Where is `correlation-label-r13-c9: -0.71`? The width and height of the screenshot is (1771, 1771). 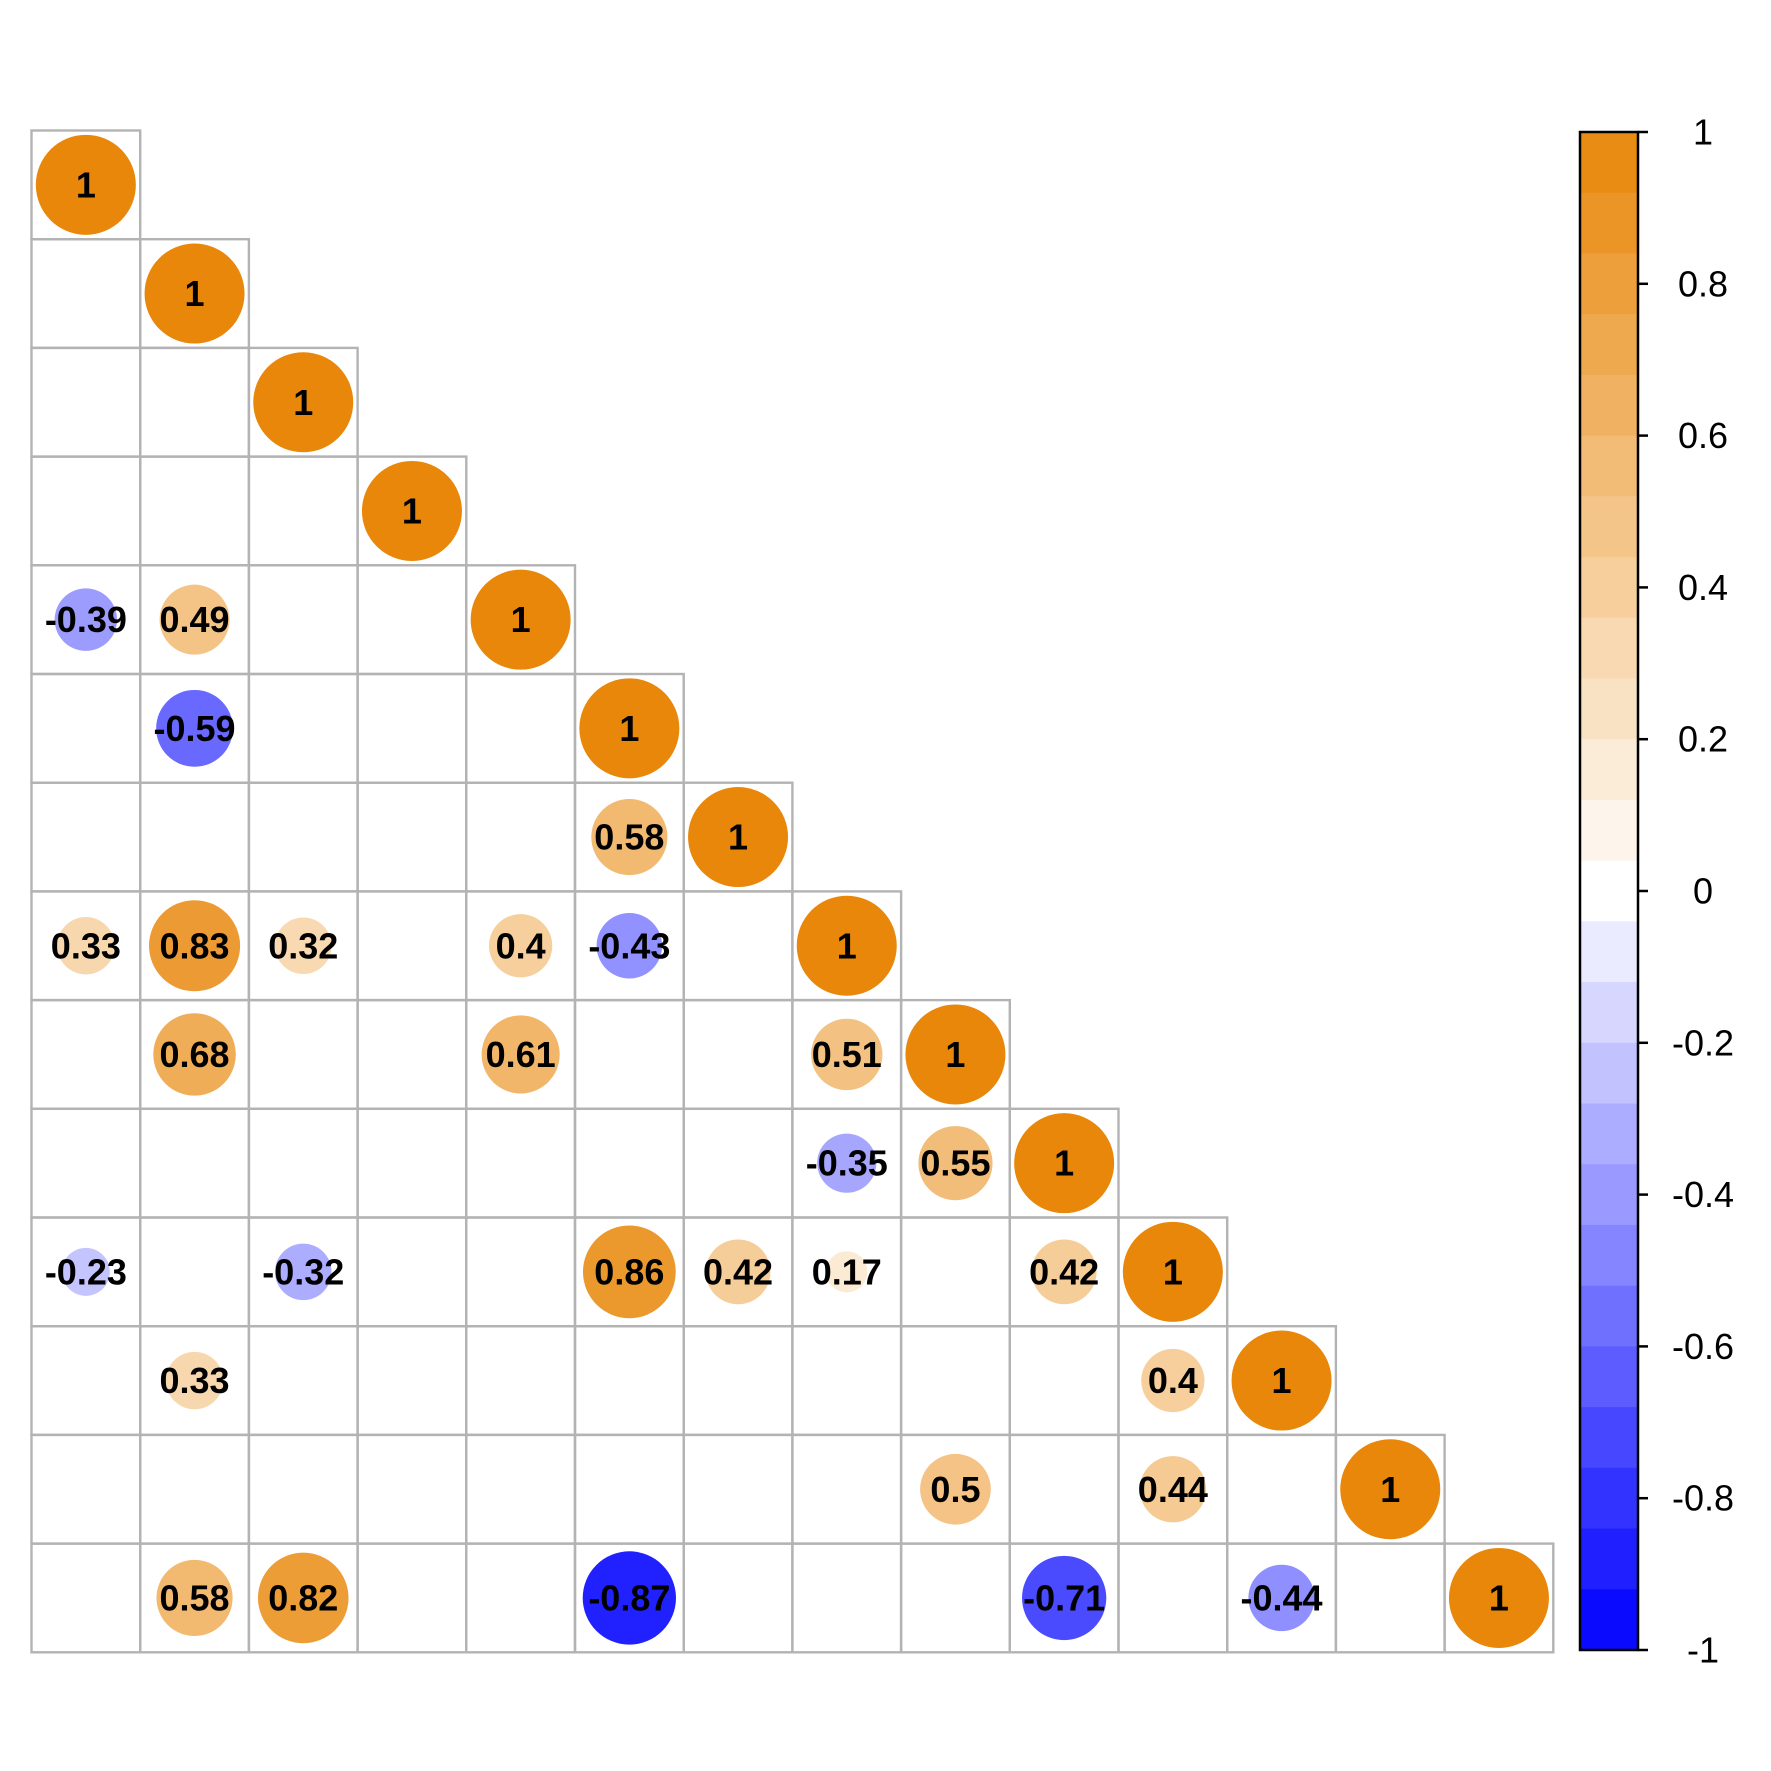 correlation-label-r13-c9: -0.71 is located at coordinates (1064, 1597).